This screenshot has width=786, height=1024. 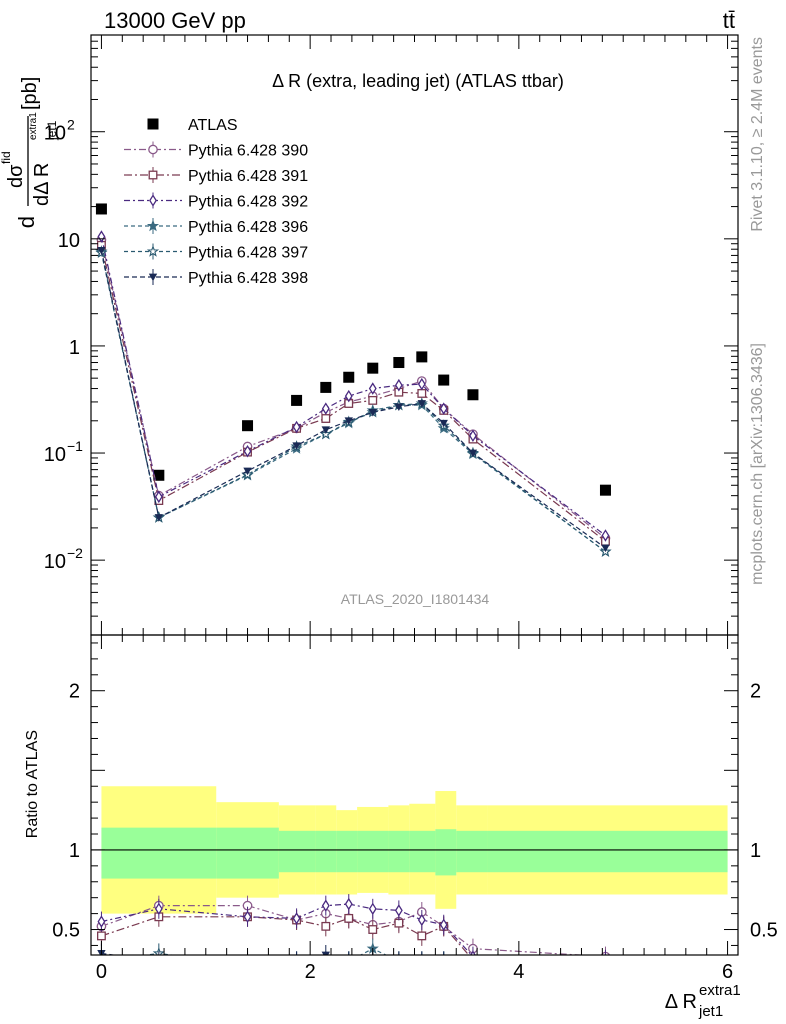 What do you see at coordinates (710, 1011) in the screenshot?
I see `x-axis-label-sub: jet1` at bounding box center [710, 1011].